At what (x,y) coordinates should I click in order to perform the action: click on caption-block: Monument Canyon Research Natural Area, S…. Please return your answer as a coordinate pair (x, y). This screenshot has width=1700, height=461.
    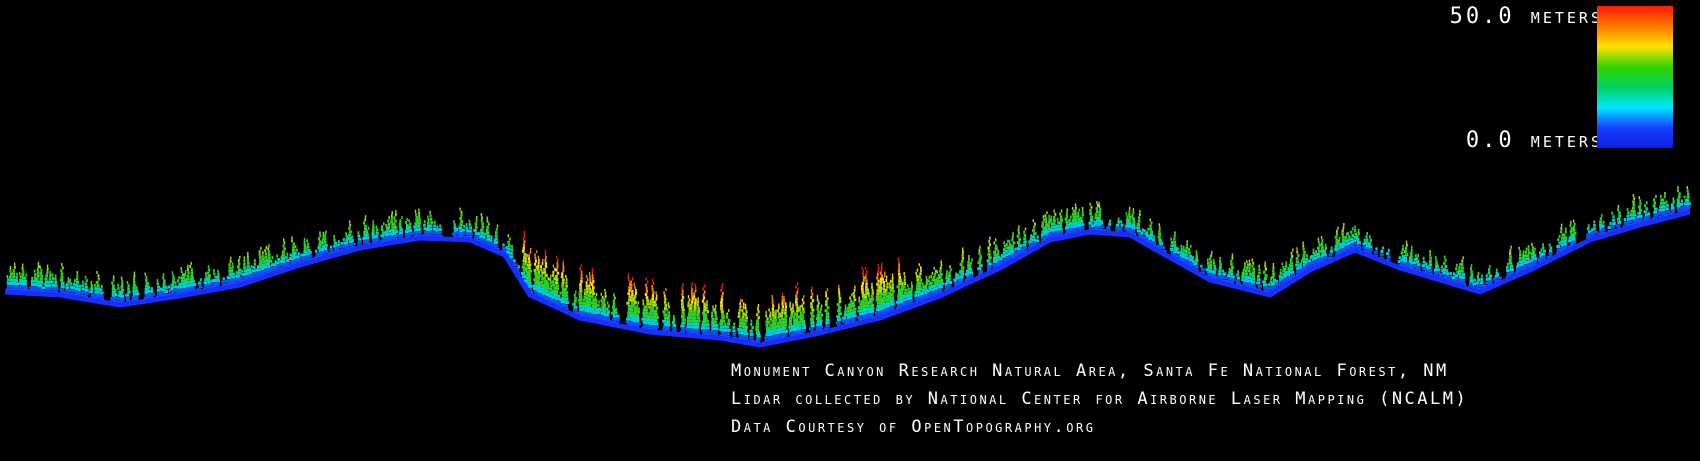
    Looking at the image, I should click on (1099, 399).